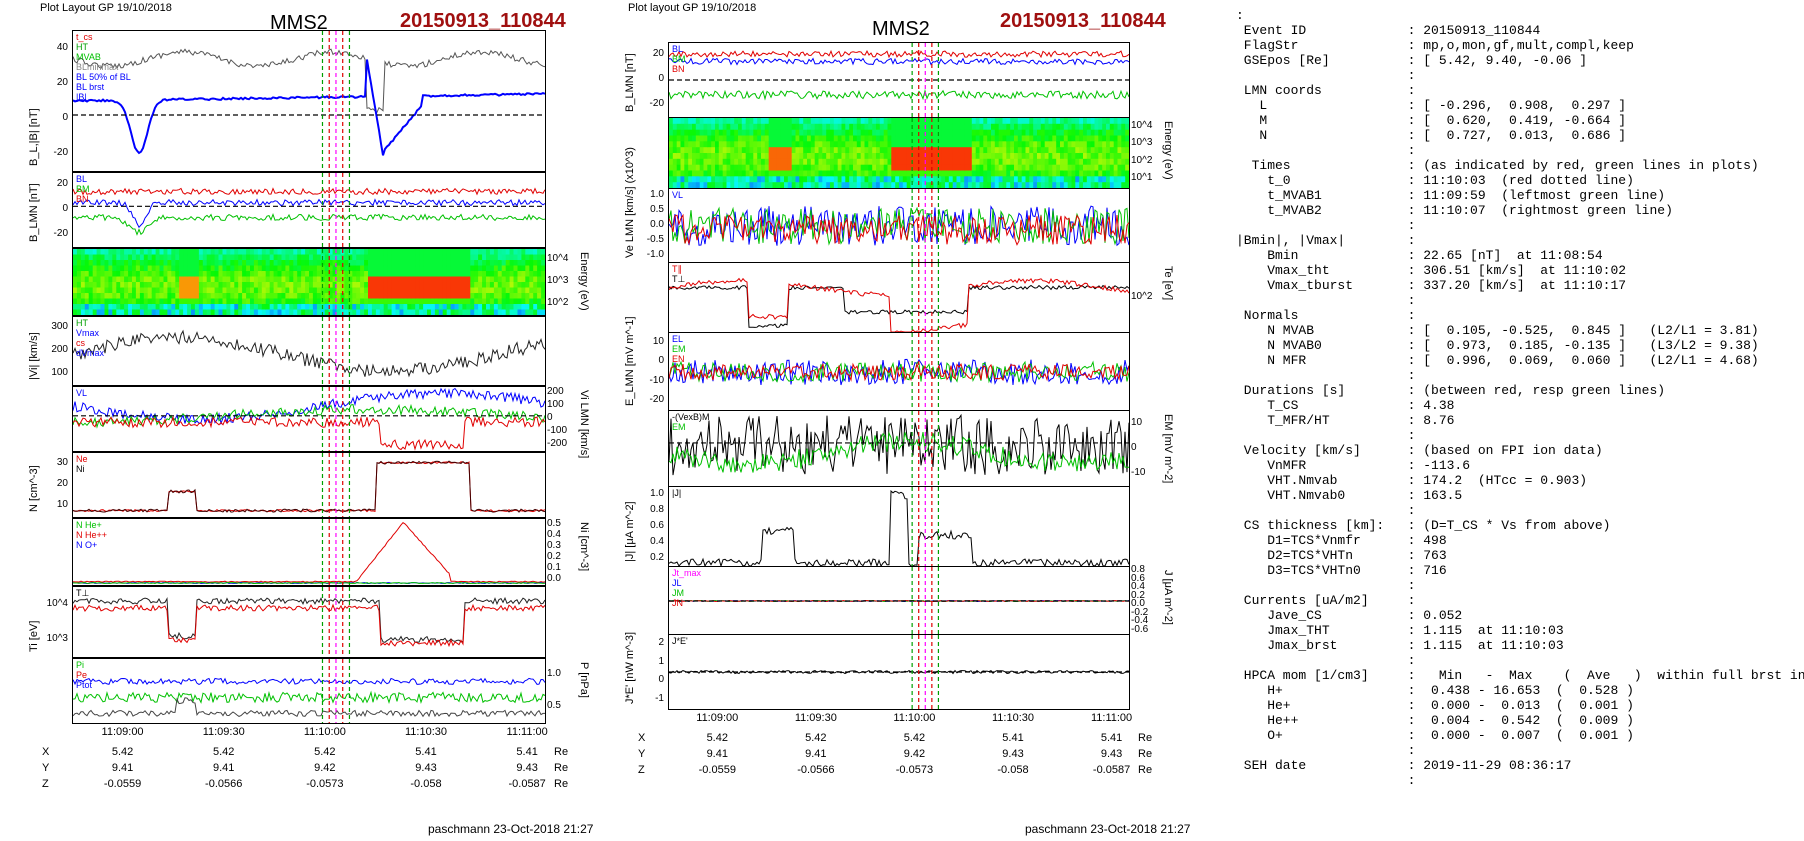  Describe the element at coordinates (34, 636) in the screenshot. I see `left-panel-8-ylabel: Ti [eV]` at that location.